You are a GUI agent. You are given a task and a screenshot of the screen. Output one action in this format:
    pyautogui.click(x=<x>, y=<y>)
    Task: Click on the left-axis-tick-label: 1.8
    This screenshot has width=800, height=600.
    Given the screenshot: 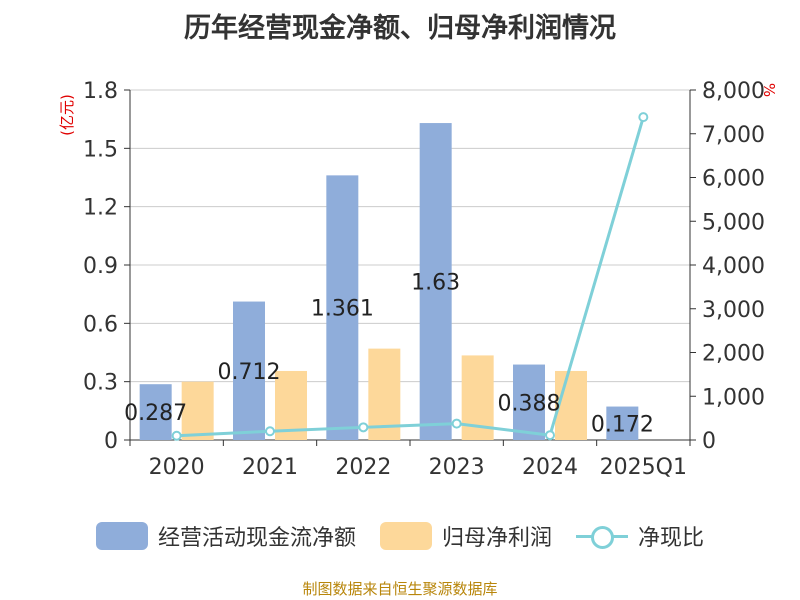 What is the action you would take?
    pyautogui.click(x=100, y=91)
    